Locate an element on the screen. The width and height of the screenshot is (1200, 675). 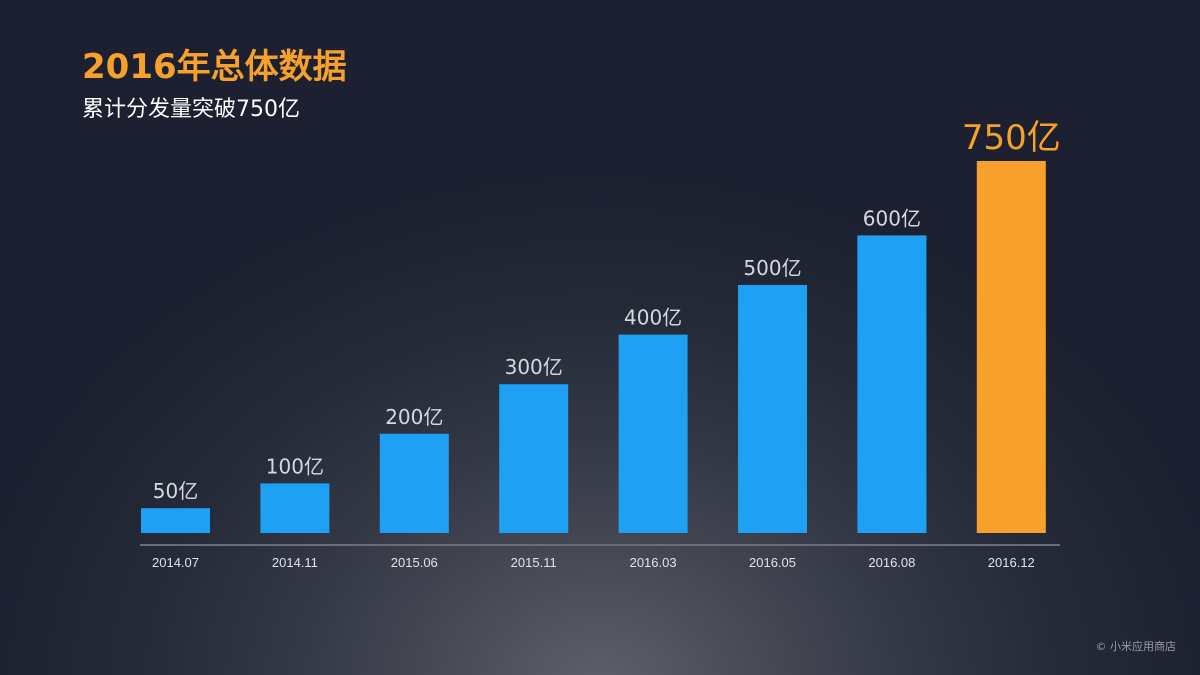
credit-text: © 小米应用商店 is located at coordinates (1136, 646).